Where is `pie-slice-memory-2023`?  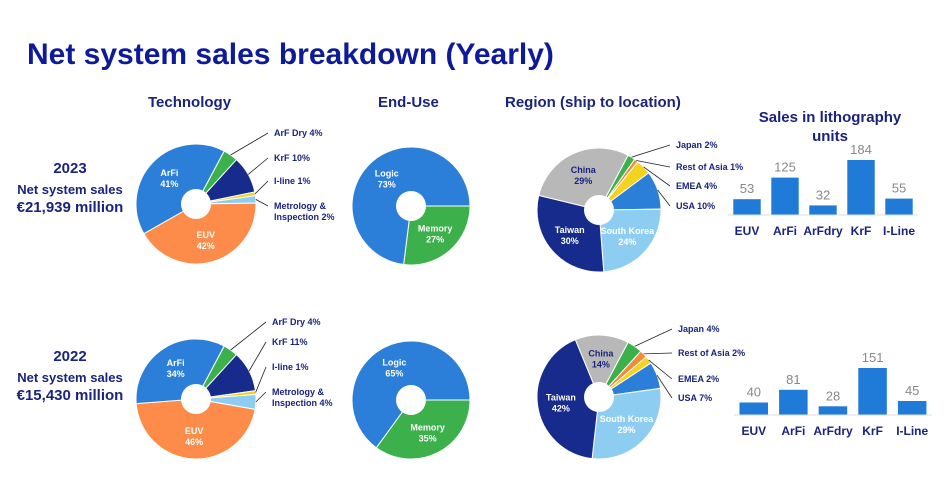 pie-slice-memory-2023 is located at coordinates (437, 235).